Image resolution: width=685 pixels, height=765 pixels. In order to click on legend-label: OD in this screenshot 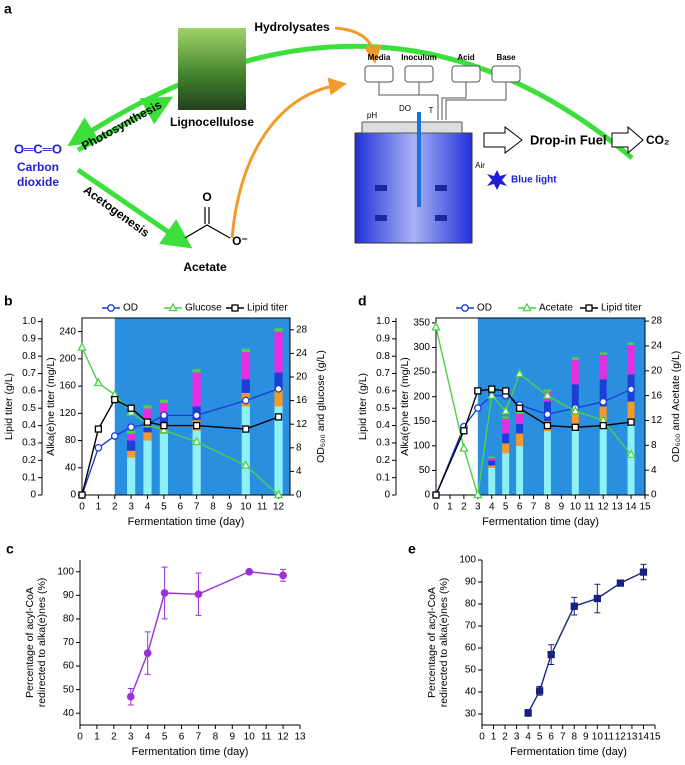, I will do `click(130, 308)`.